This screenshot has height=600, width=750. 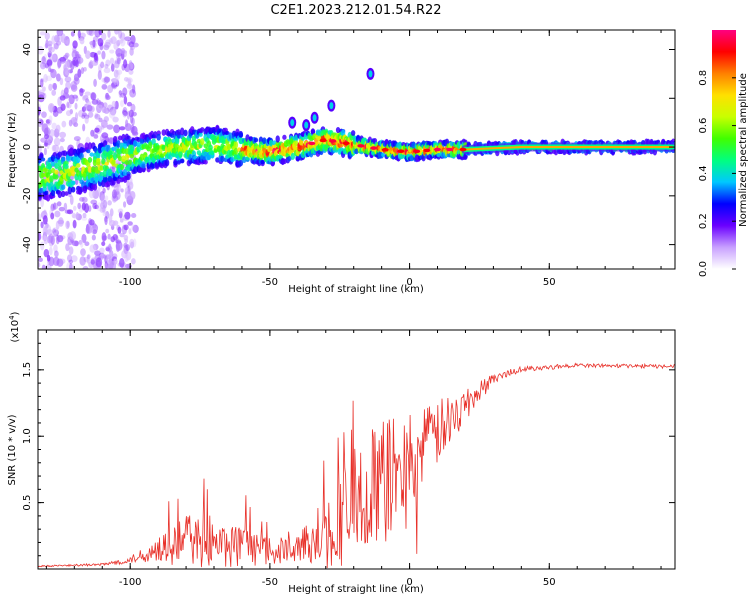 What do you see at coordinates (130, 282) in the screenshot?
I see `x-tick-label: -100` at bounding box center [130, 282].